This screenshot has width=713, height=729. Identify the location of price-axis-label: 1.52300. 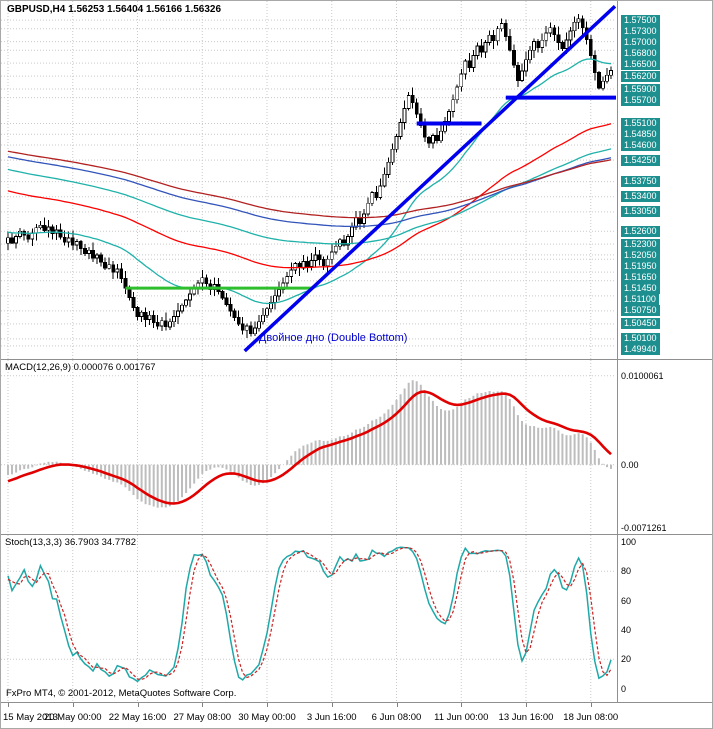
(640, 244).